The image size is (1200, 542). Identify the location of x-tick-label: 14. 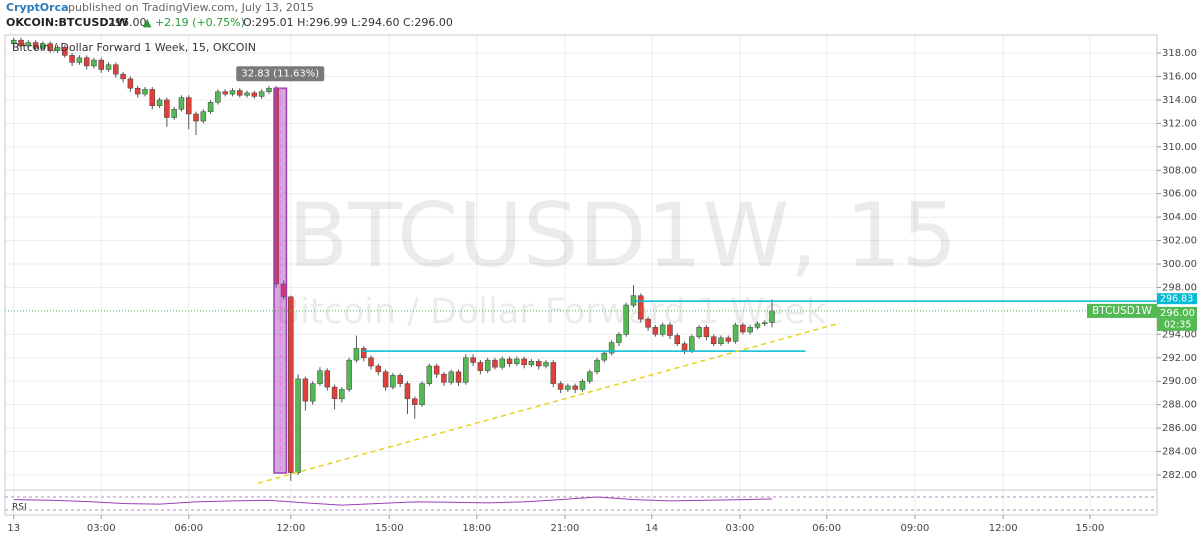
(651, 528).